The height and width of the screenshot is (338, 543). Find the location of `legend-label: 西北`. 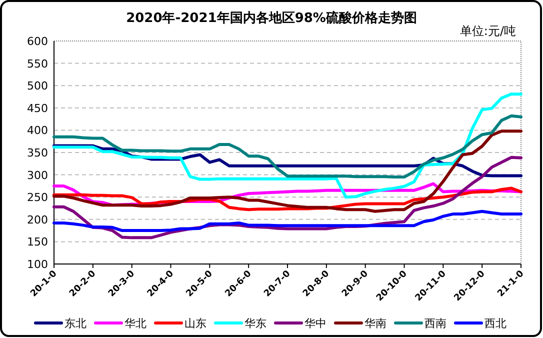

legend-label: 西北 is located at coordinates (495, 323).